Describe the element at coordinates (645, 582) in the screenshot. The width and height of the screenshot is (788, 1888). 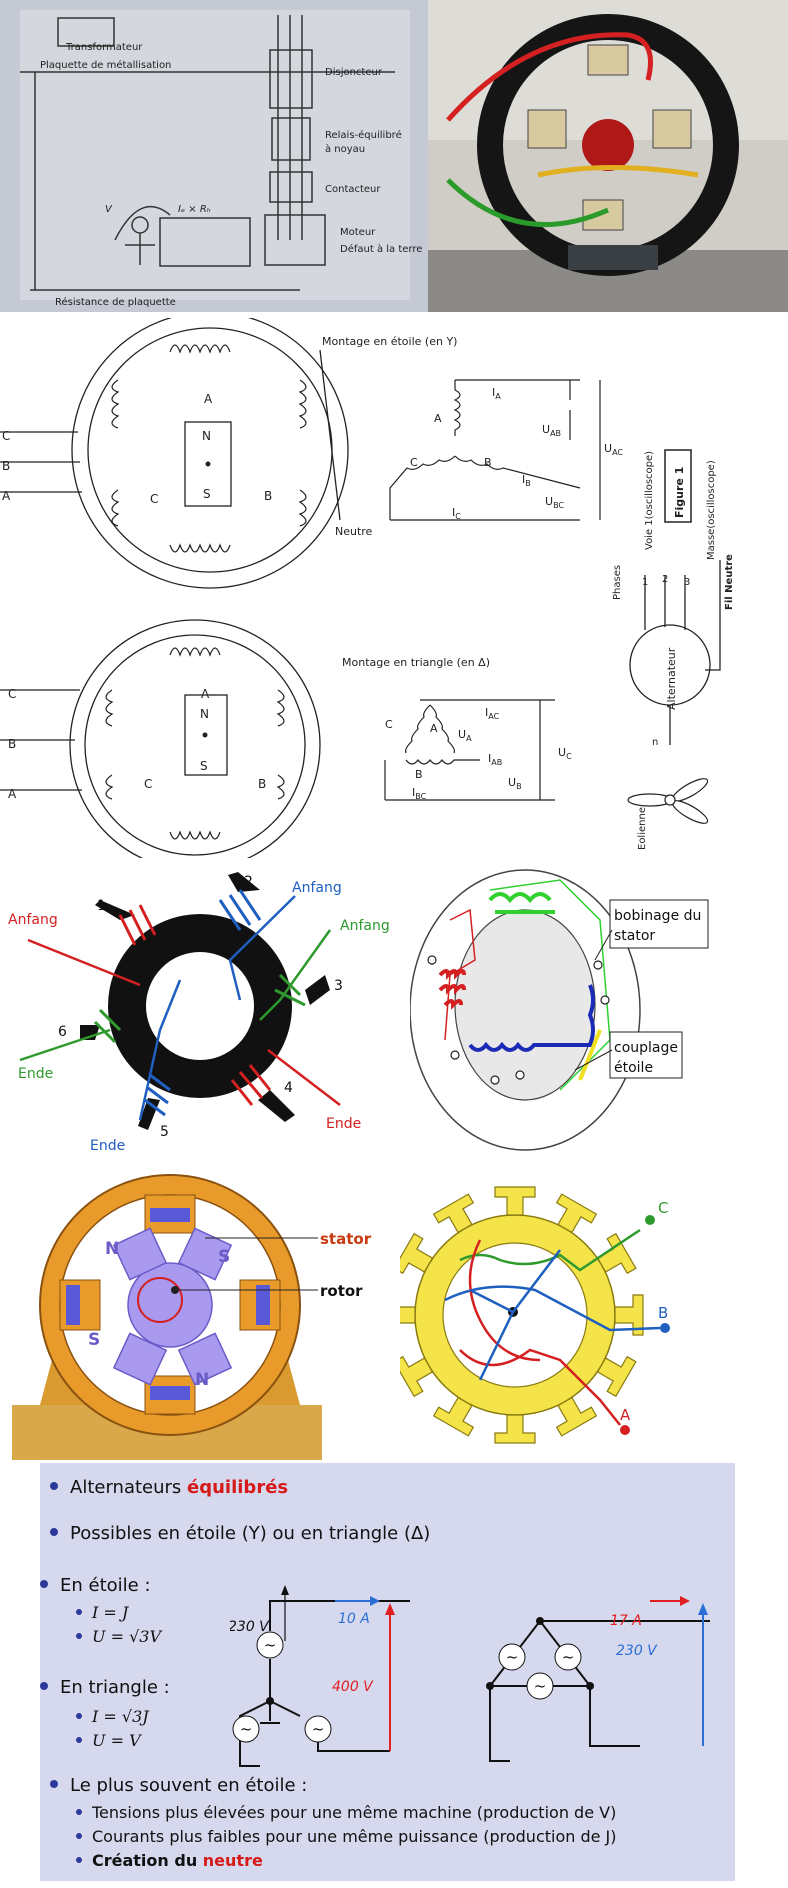
I see `svg-text: 1` at that location.